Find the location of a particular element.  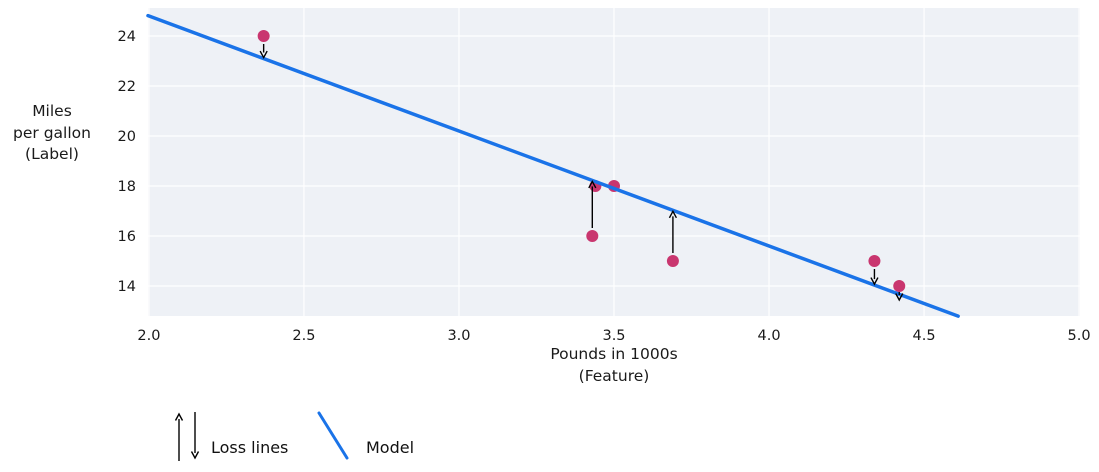

legend-up-arrow-head is located at coordinates (179, 416).